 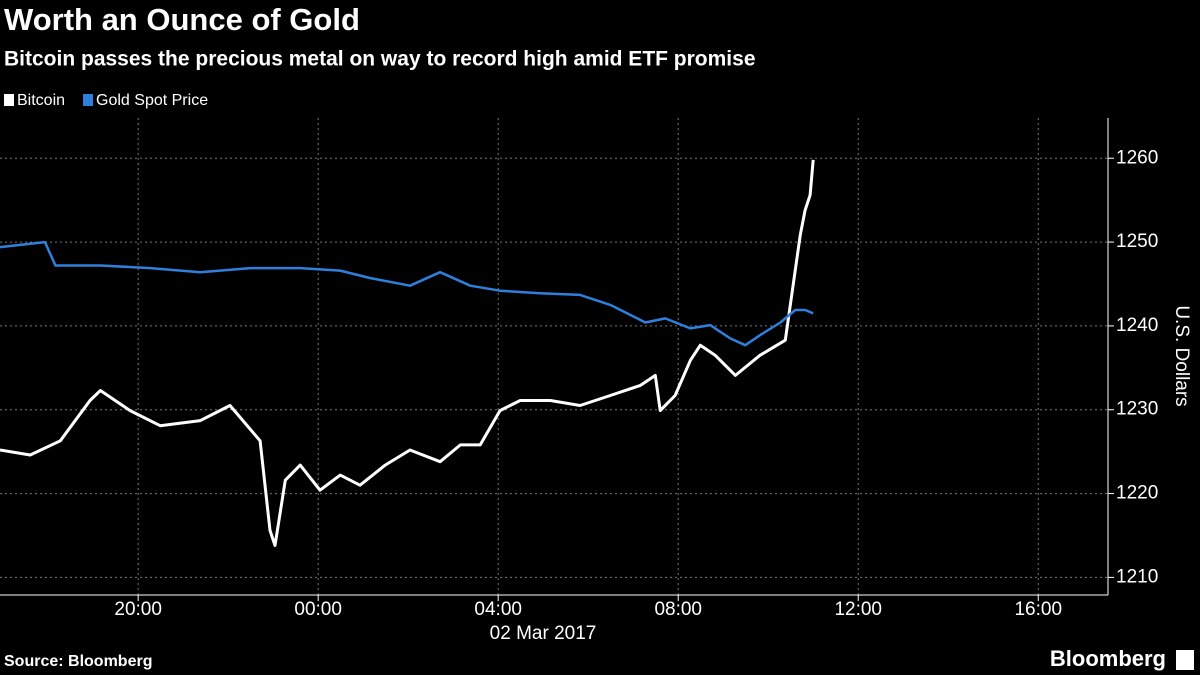 I want to click on x-tick-label: 08:00, so click(x=678, y=609).